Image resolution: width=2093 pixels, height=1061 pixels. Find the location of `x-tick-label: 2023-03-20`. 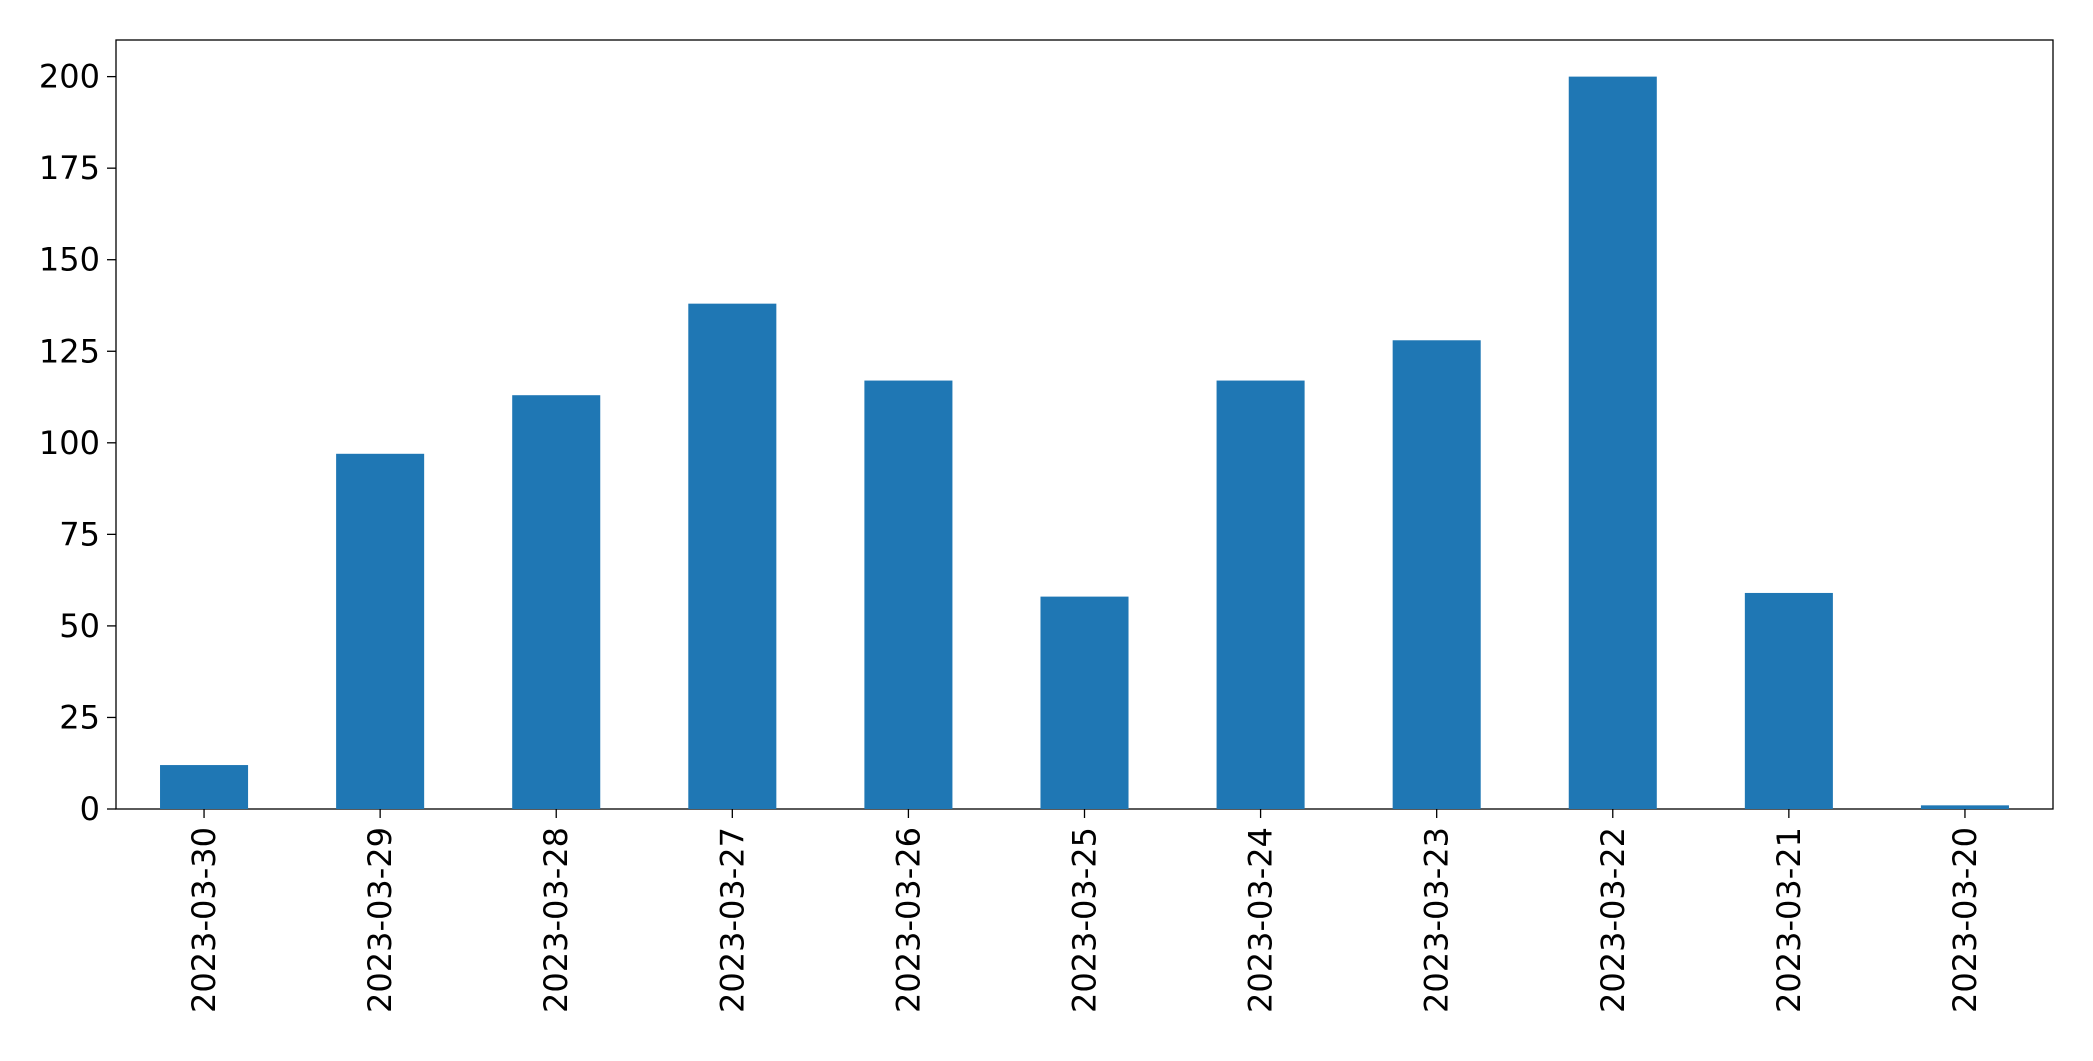

x-tick-label: 2023-03-20 is located at coordinates (1965, 920).